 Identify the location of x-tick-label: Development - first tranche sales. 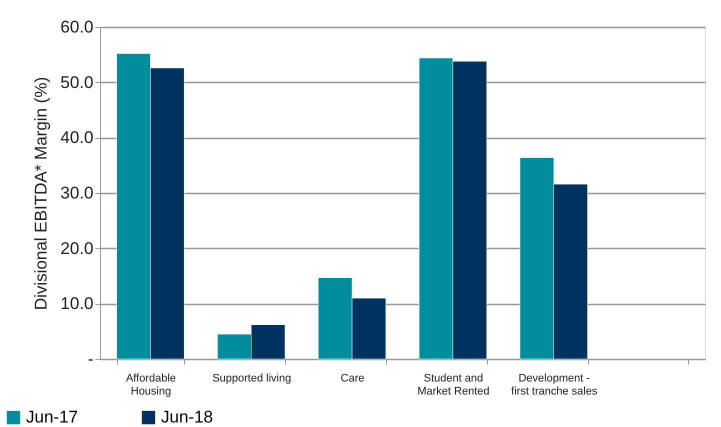
(554, 385).